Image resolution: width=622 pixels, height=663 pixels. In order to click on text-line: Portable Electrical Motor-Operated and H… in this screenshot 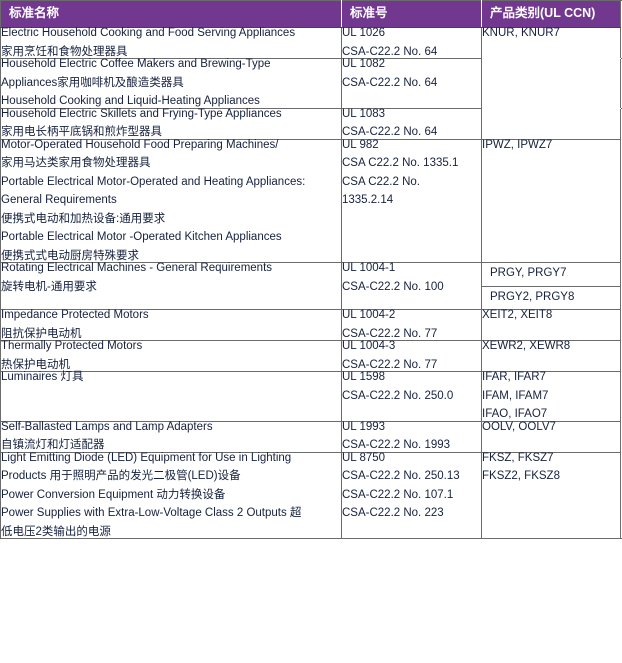, I will do `click(153, 181)`.